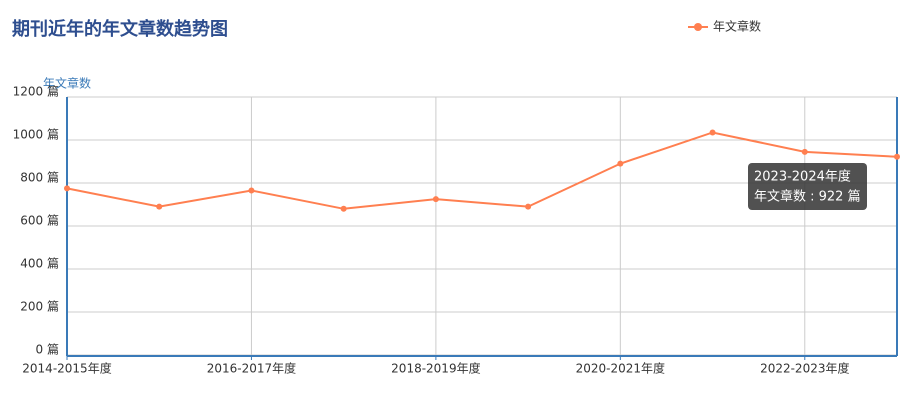 This screenshot has height=403, width=922. I want to click on tooltip-text: 年文章数 : 922 篇, so click(807, 197).